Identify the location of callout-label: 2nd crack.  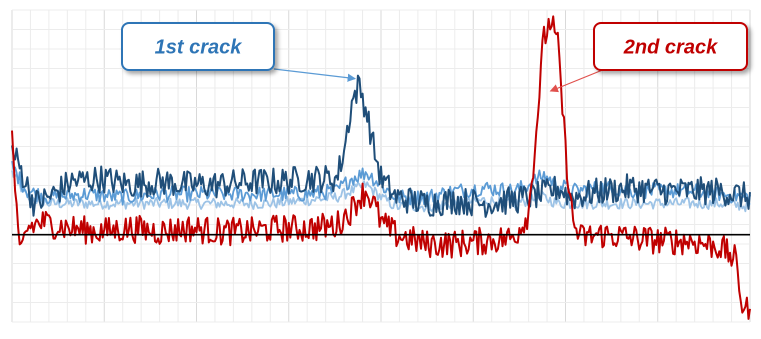
(670, 48).